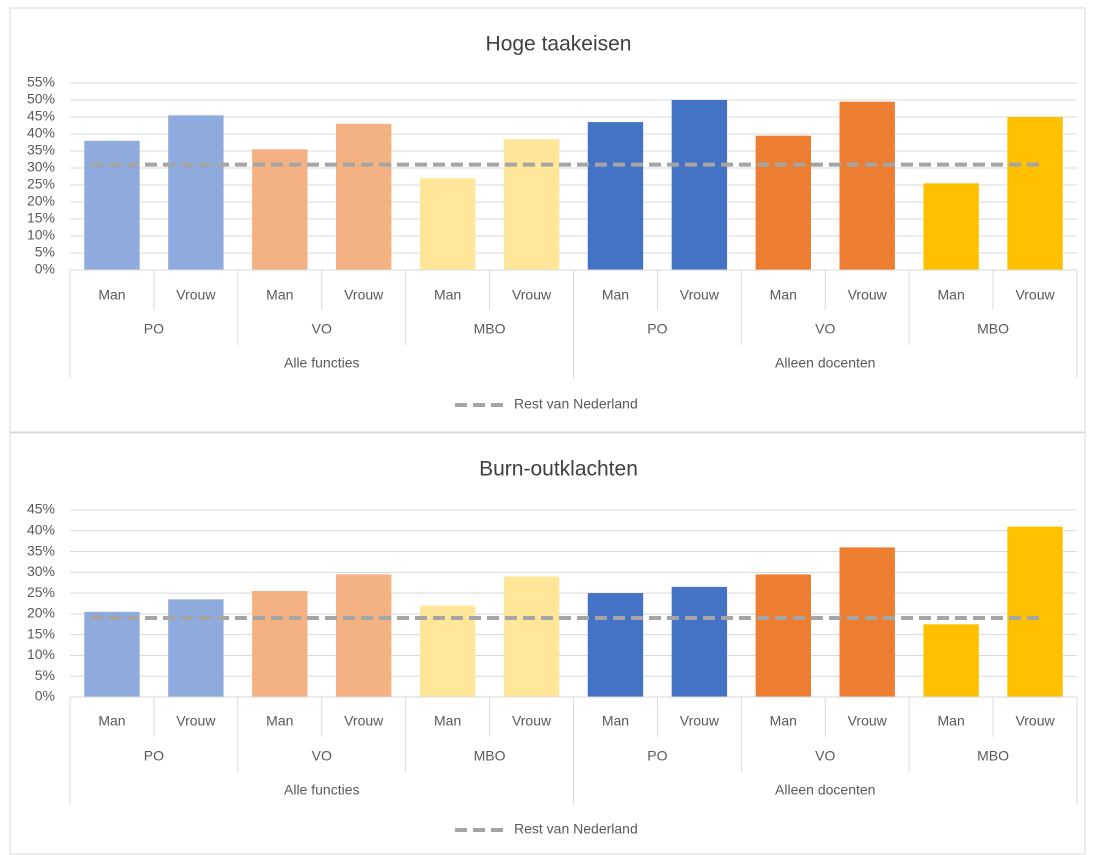  I want to click on chart-title: Burn-outklachten, so click(558, 469).